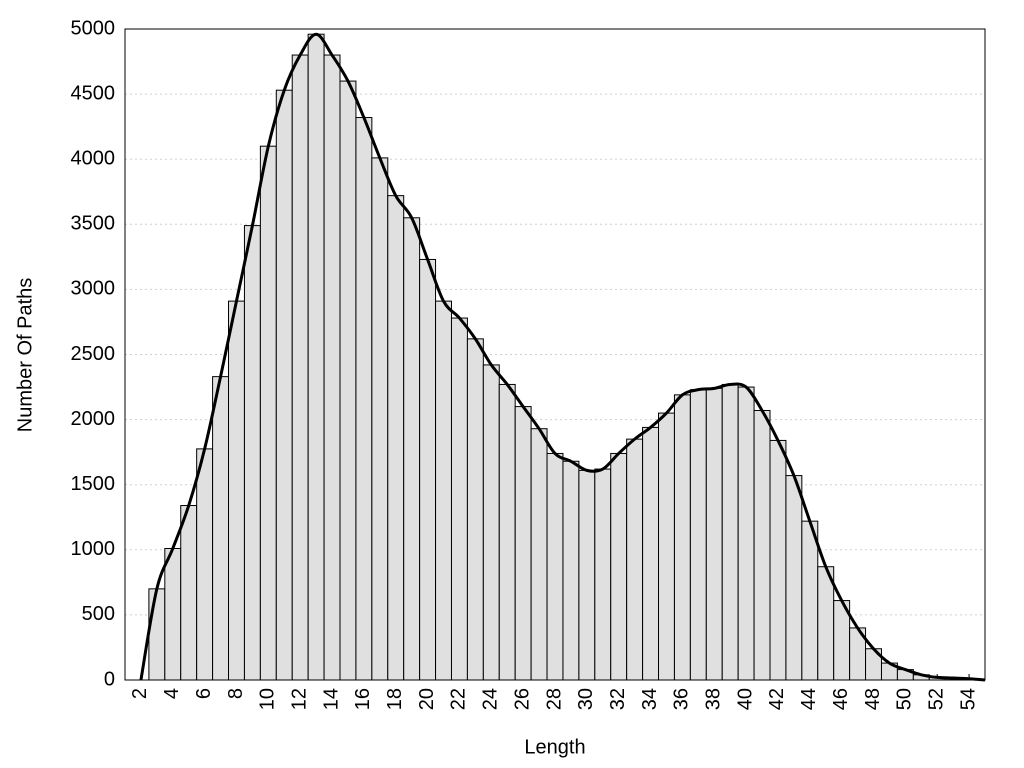  What do you see at coordinates (459, 699) in the screenshot?
I see `x-tick-label: 22` at bounding box center [459, 699].